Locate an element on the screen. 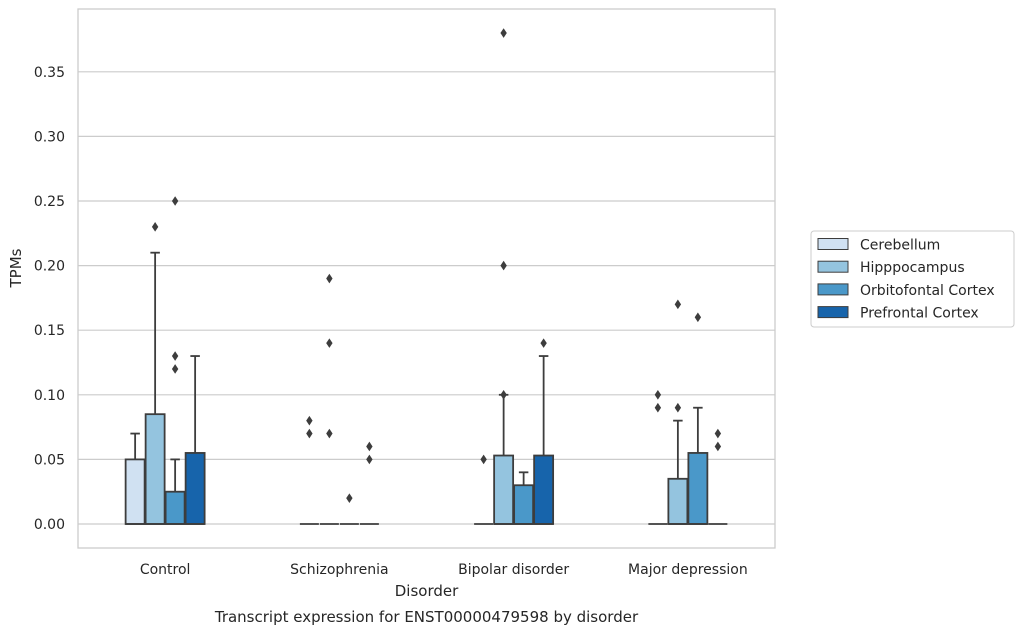 This screenshot has height=634, width=1023. x-tick-label: Bipolar disorder is located at coordinates (513, 570).